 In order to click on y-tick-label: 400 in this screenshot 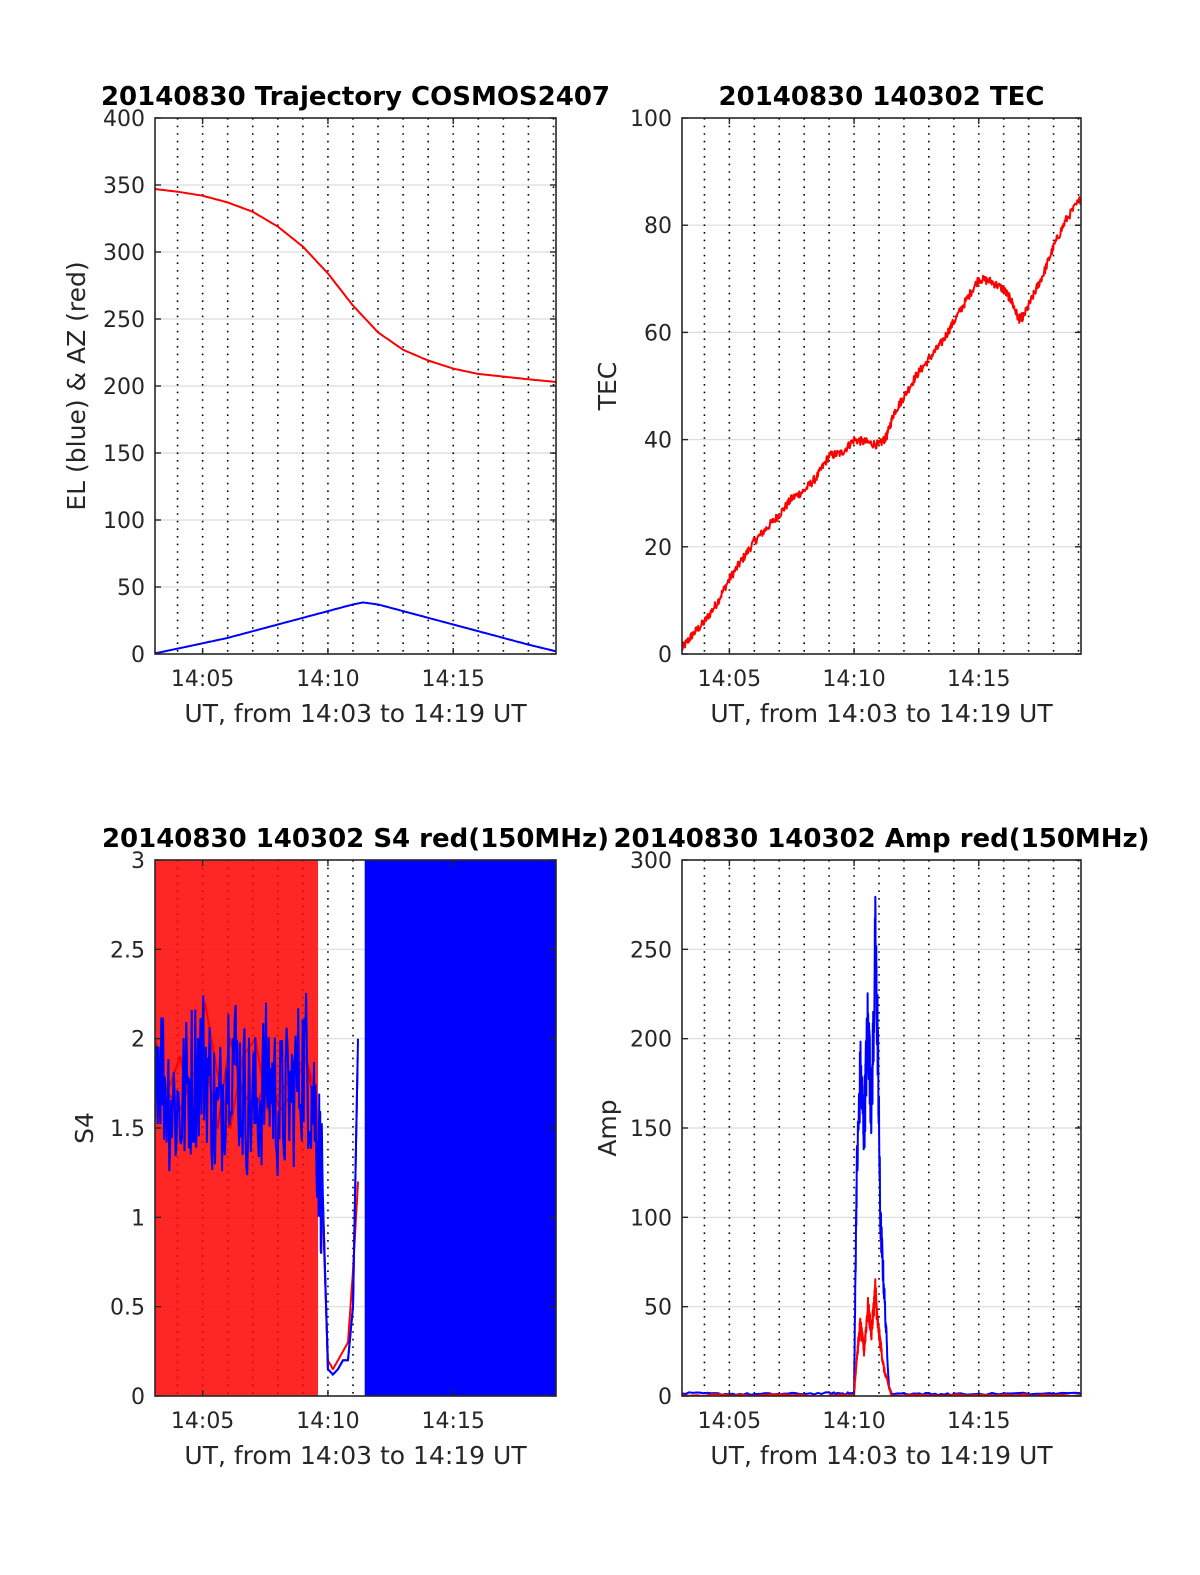, I will do `click(124, 119)`.